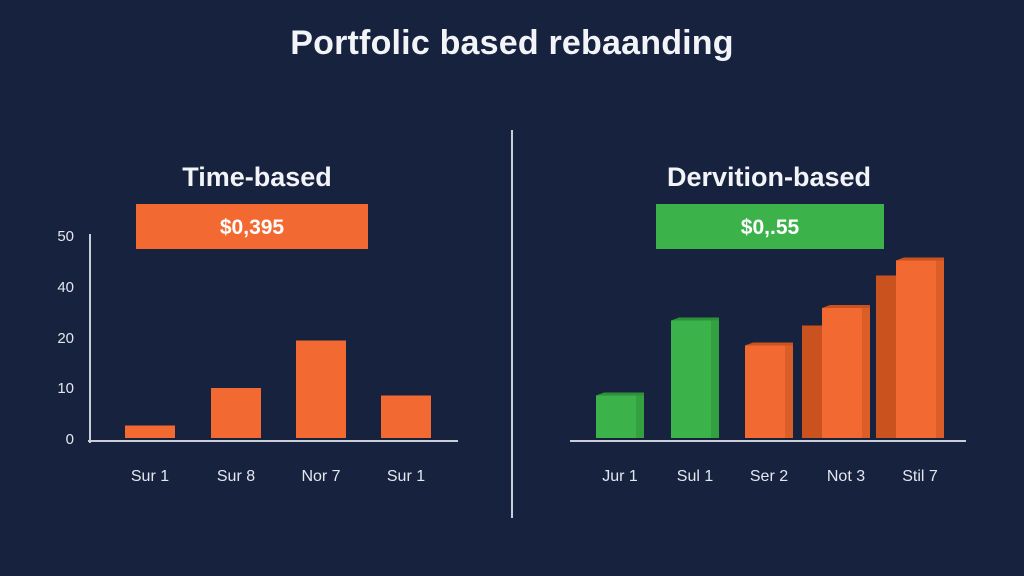 The image size is (1024, 576). Describe the element at coordinates (257, 177) in the screenshot. I see `left-panel-title: Time-based` at that location.